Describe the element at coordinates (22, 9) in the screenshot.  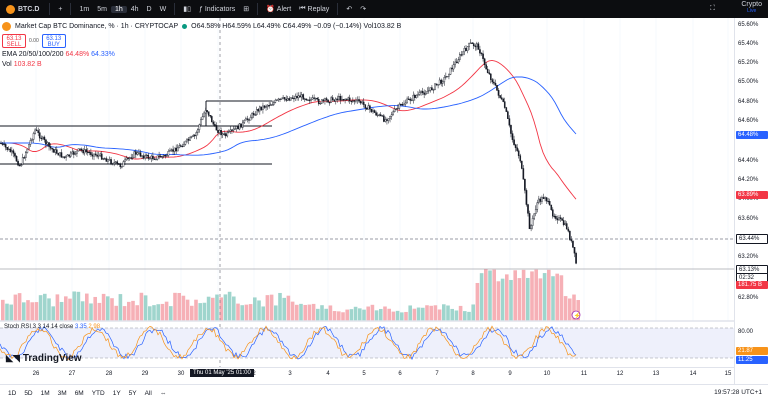
I see `symbol-search: BTC.D` at that location.